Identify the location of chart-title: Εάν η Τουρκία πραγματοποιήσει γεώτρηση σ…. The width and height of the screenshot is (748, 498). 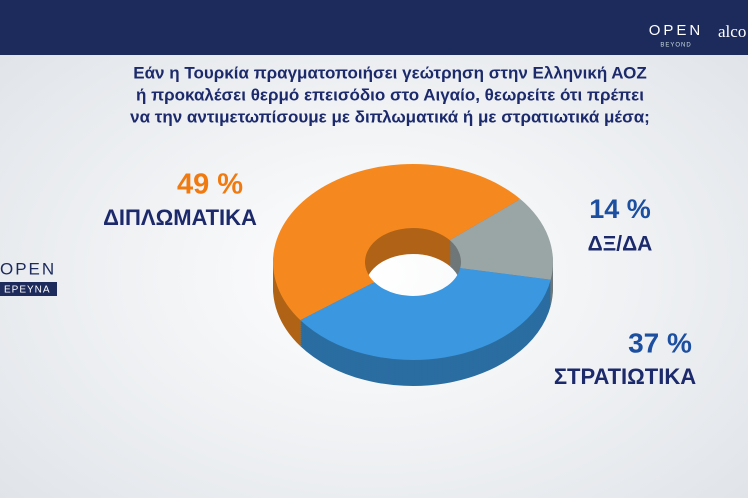
(389, 72).